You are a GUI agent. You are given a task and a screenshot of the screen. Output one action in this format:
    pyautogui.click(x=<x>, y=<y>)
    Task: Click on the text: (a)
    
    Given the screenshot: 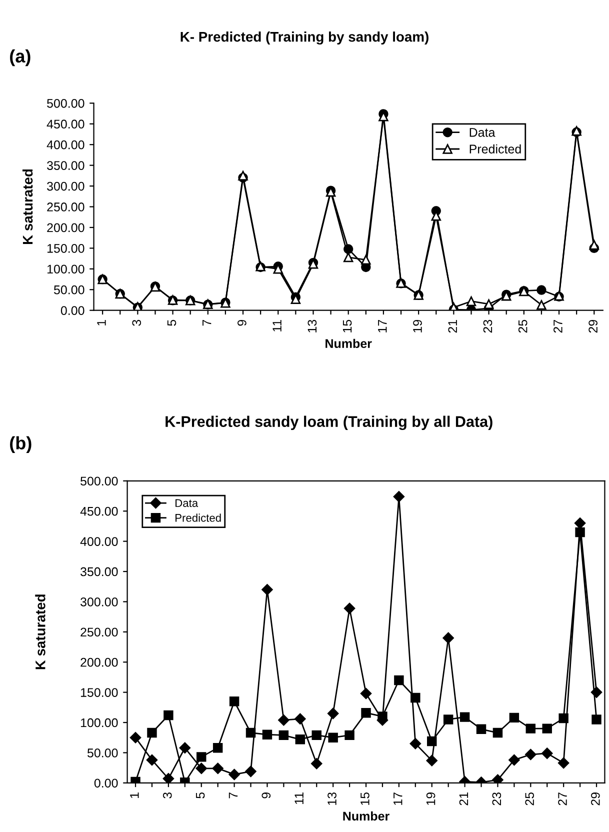 What is the action you would take?
    pyautogui.click(x=20, y=57)
    